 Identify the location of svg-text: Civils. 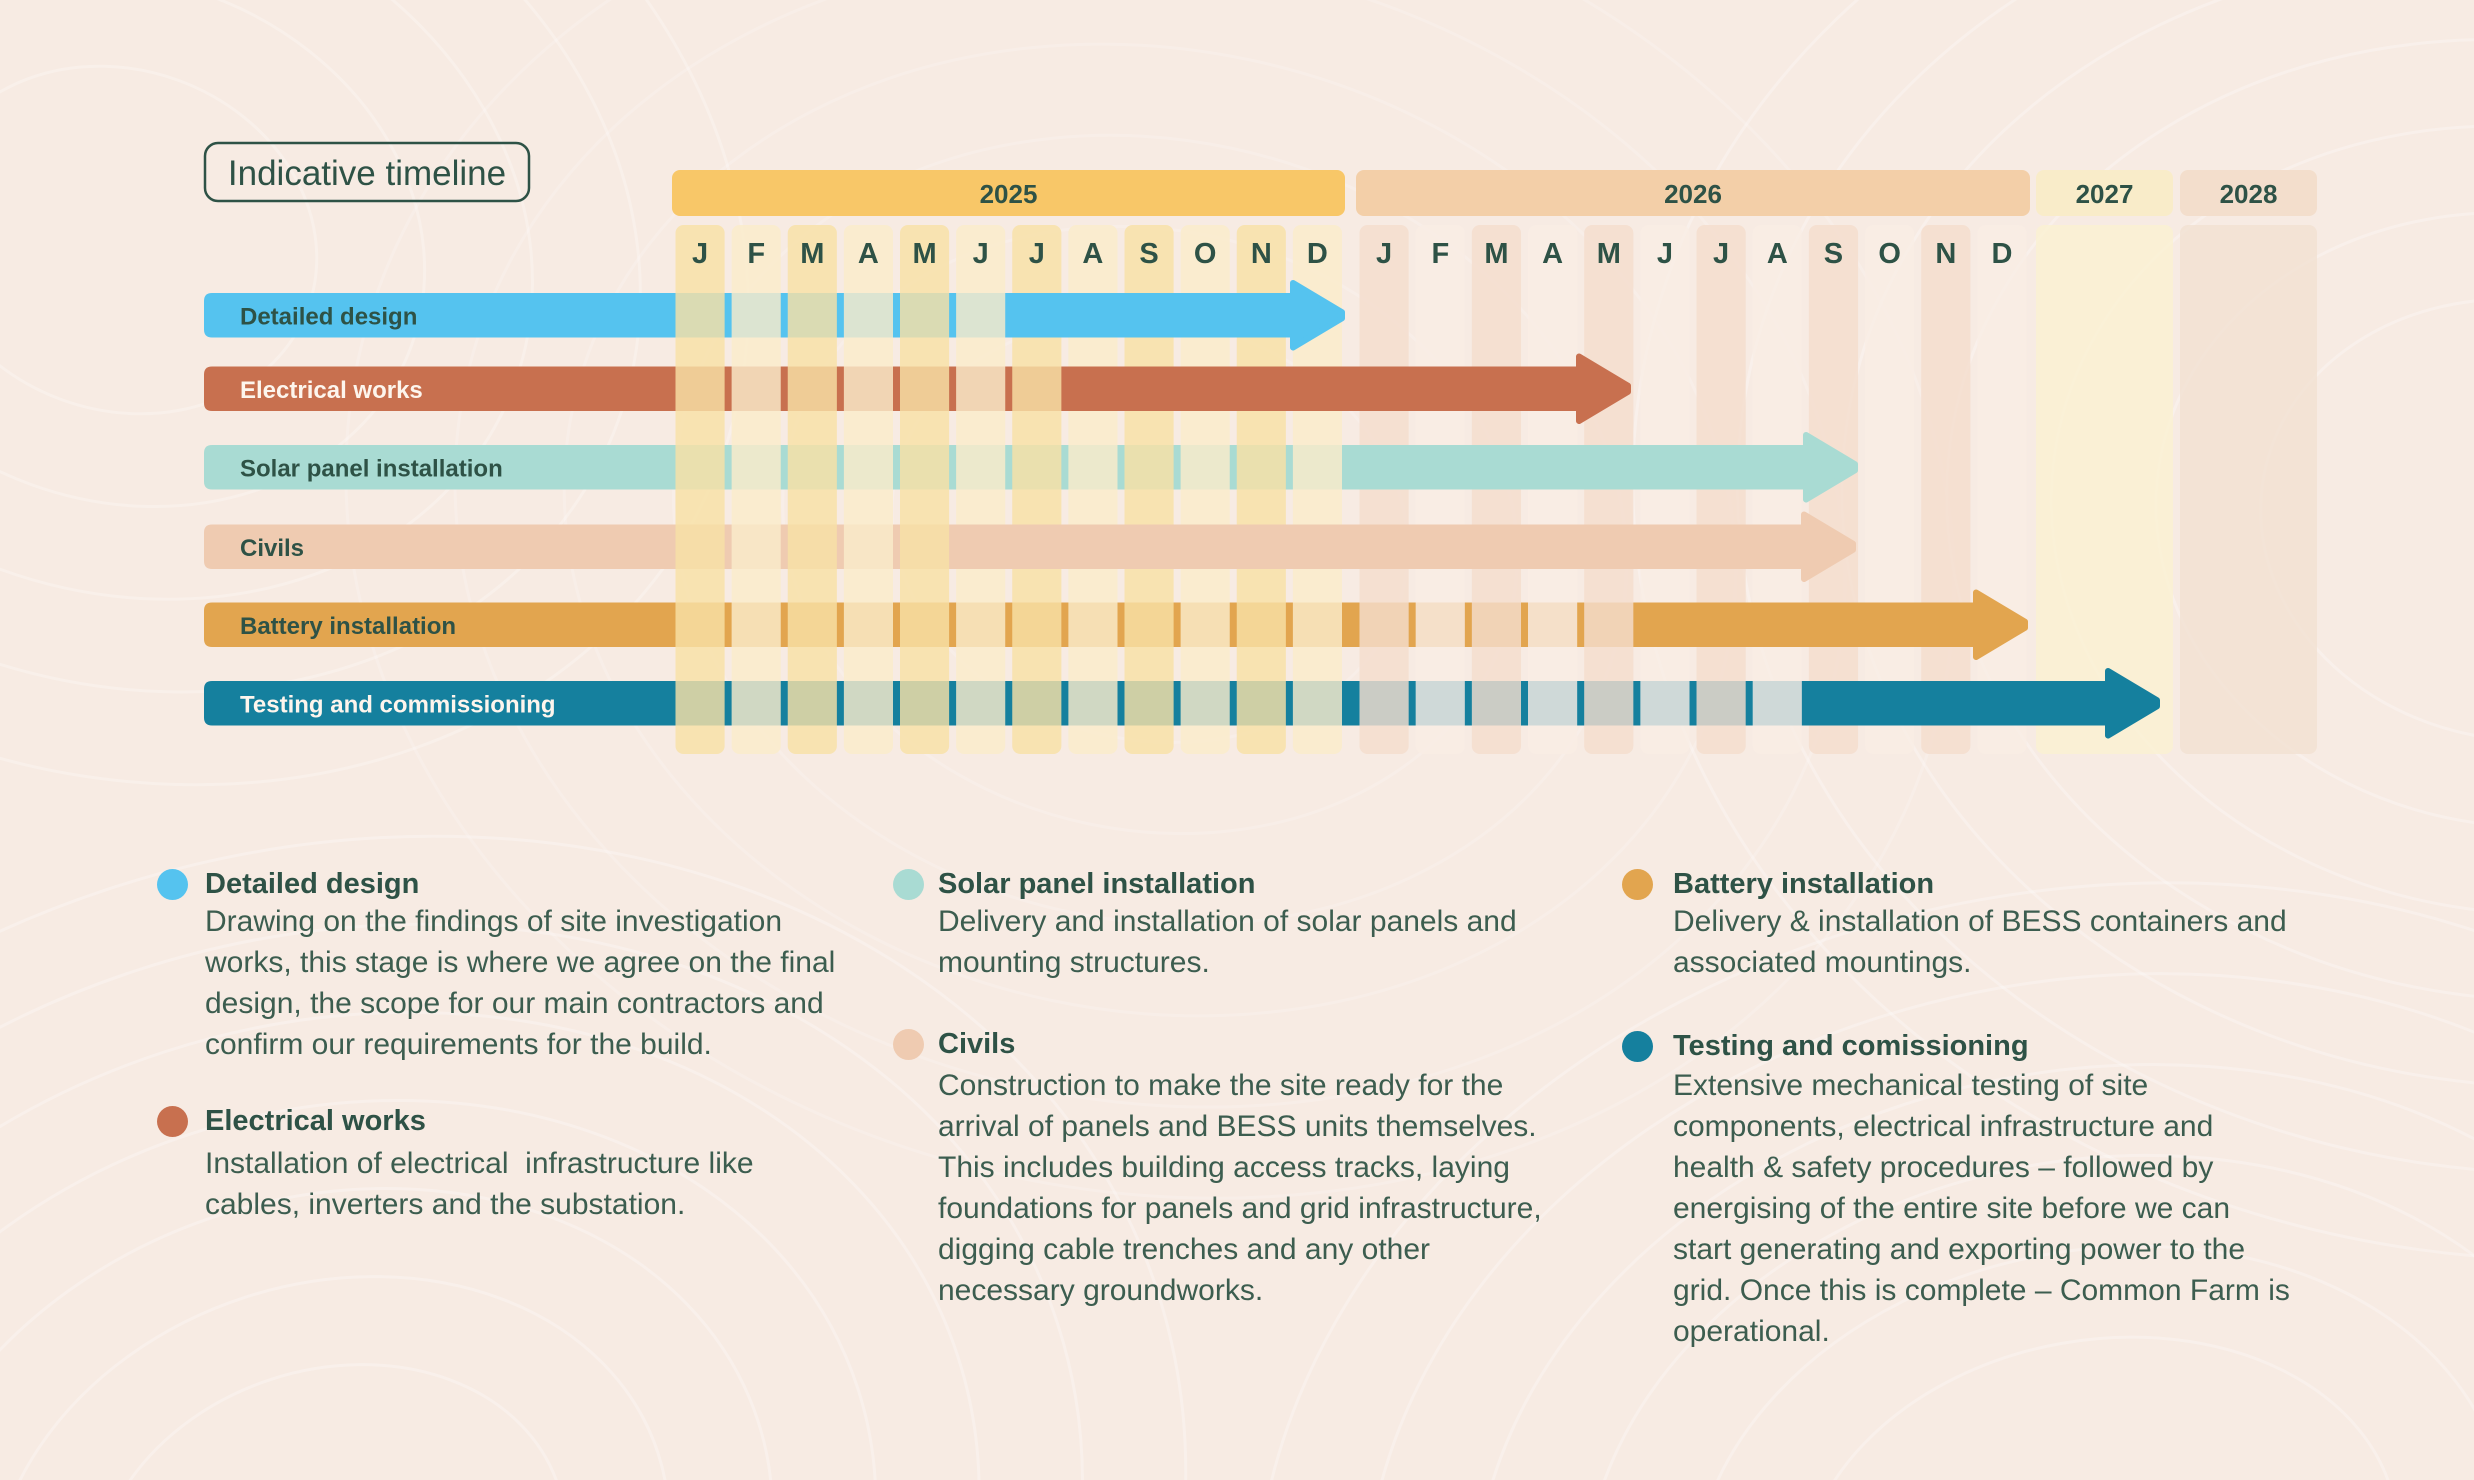
(272, 548).